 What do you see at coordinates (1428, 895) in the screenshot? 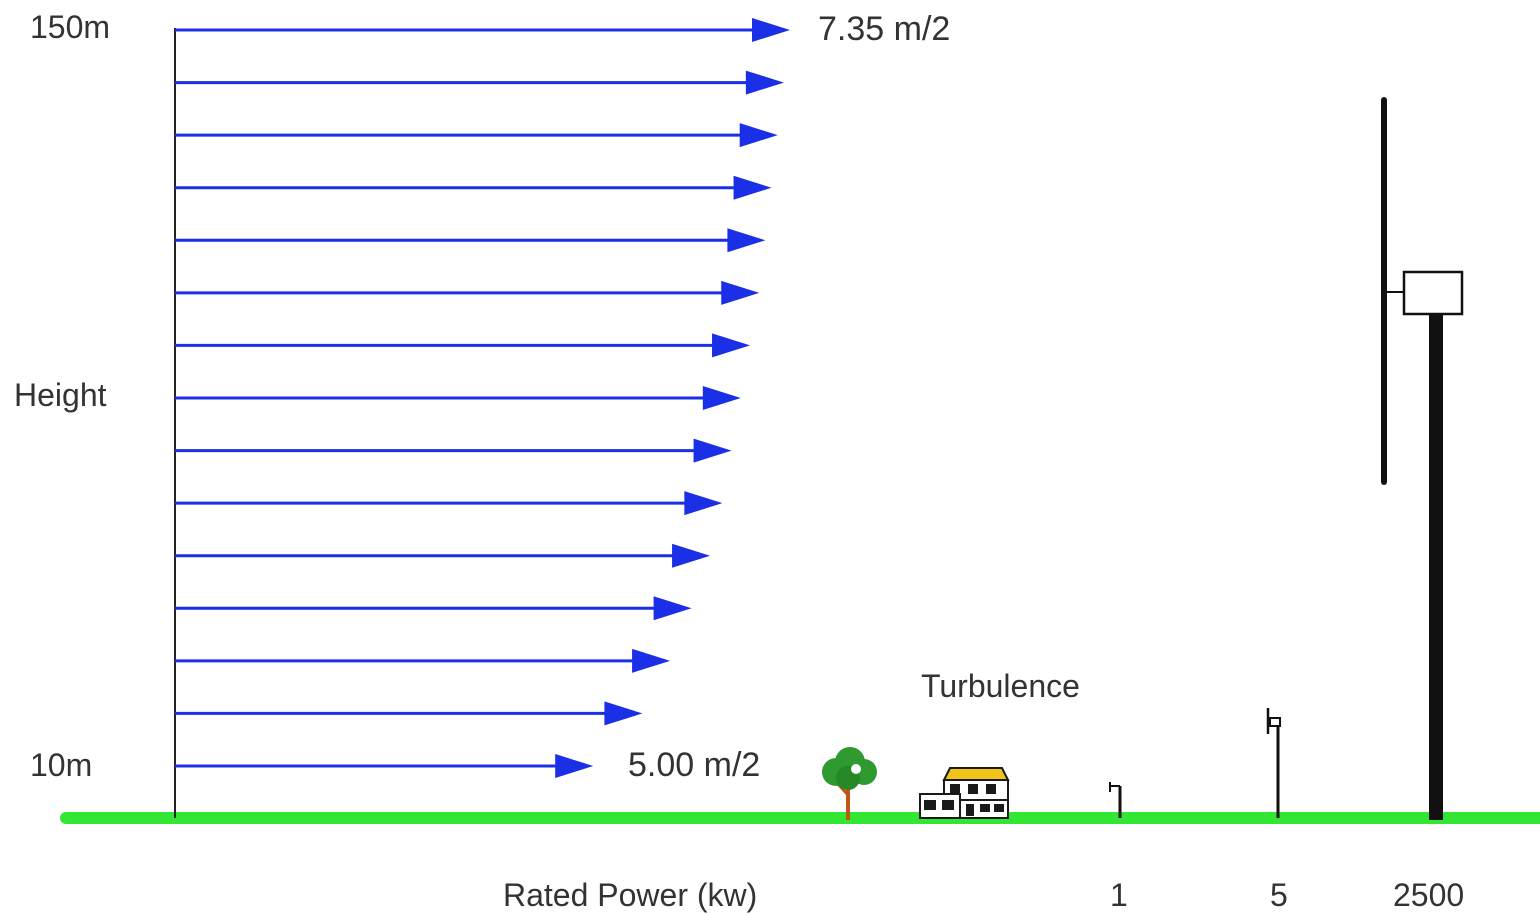
I see `rated-power-2500: 2500` at bounding box center [1428, 895].